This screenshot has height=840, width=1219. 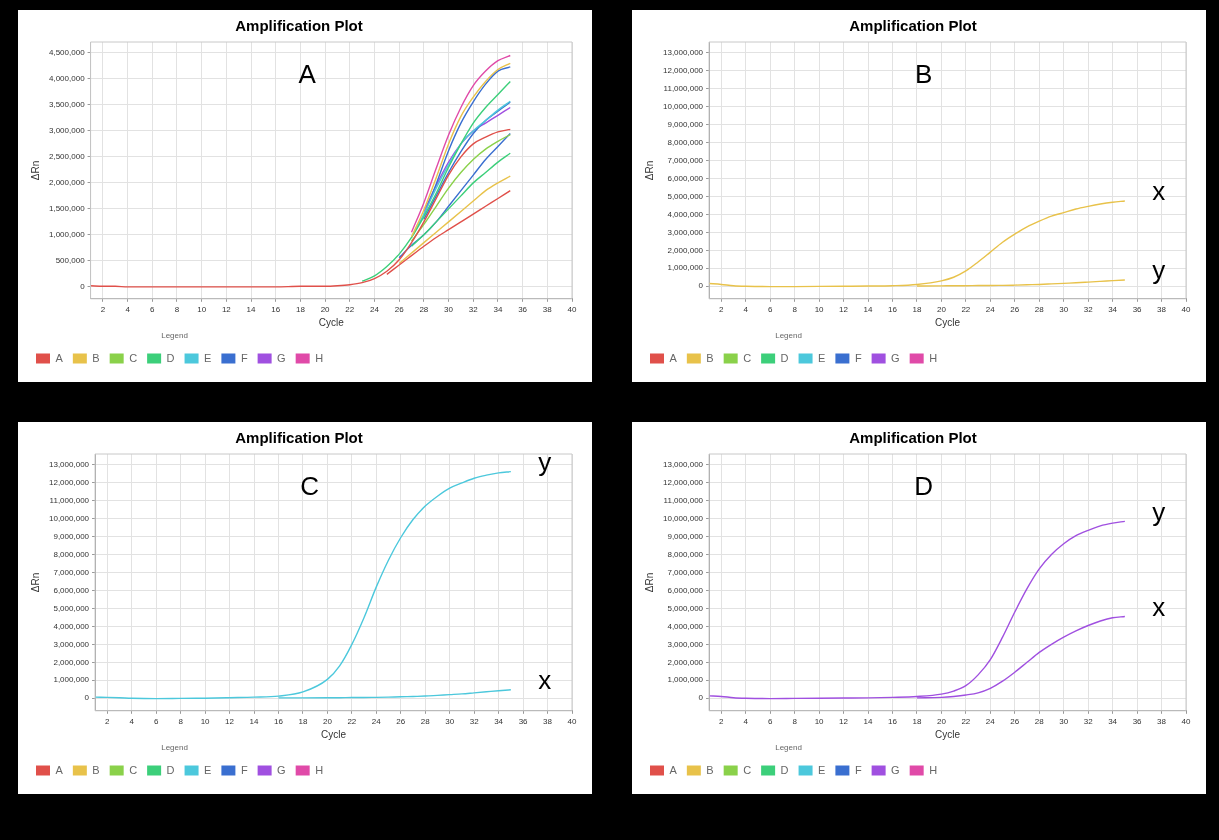 I want to click on y-tick-label: 2,500,000, so click(x=67, y=157).